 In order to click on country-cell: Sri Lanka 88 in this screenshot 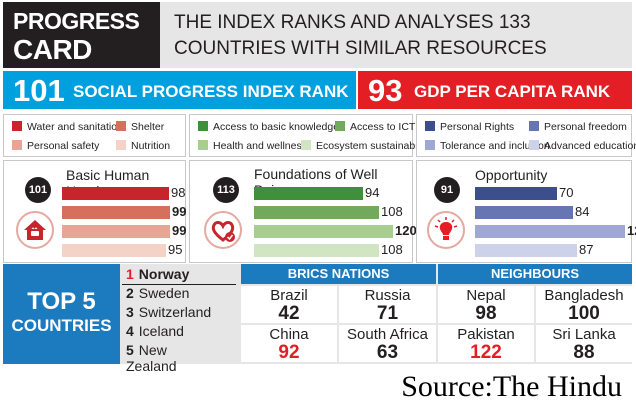, I will do `click(584, 344)`.